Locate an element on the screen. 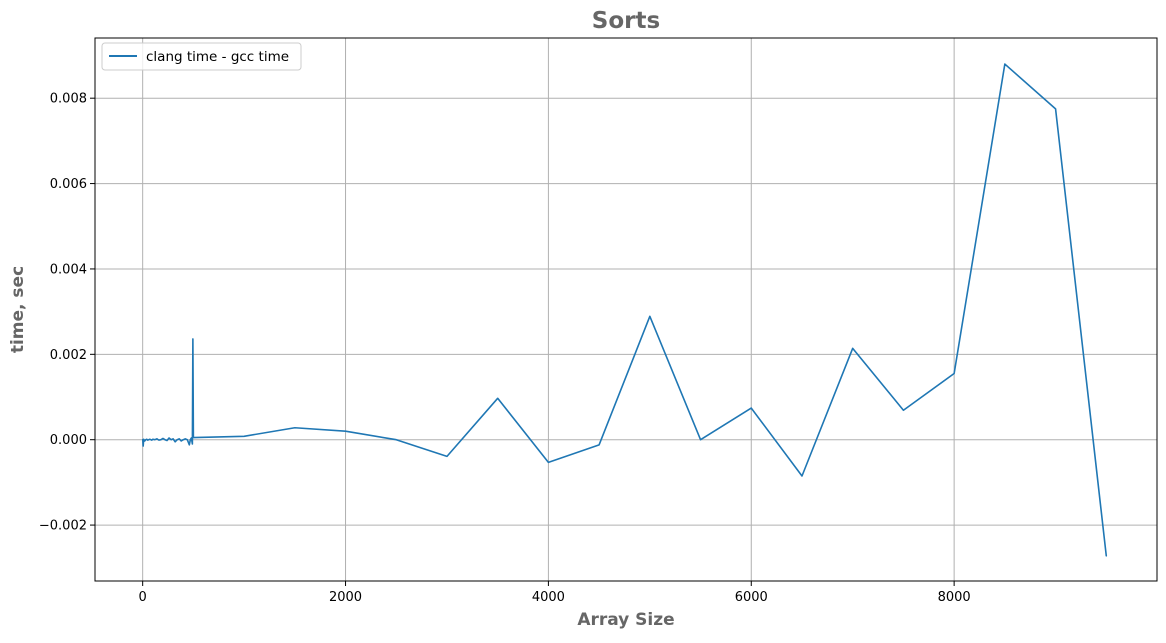 Image resolution: width=1166 pixels, height=643 pixels. legend-label: clang time - gcc time is located at coordinates (217, 57).